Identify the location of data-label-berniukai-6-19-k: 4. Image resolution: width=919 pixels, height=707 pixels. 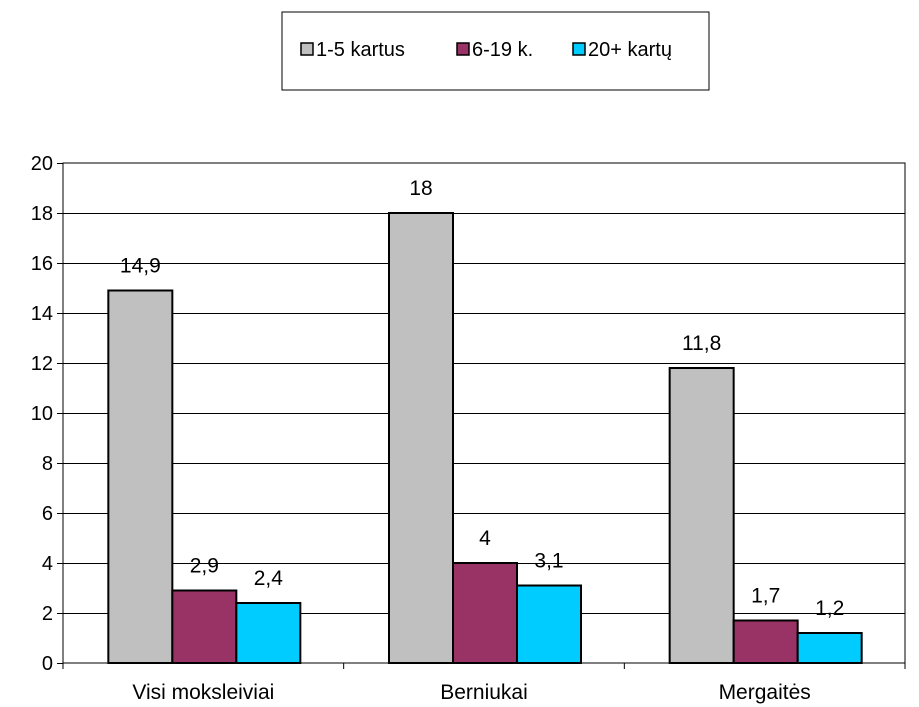
(485, 538).